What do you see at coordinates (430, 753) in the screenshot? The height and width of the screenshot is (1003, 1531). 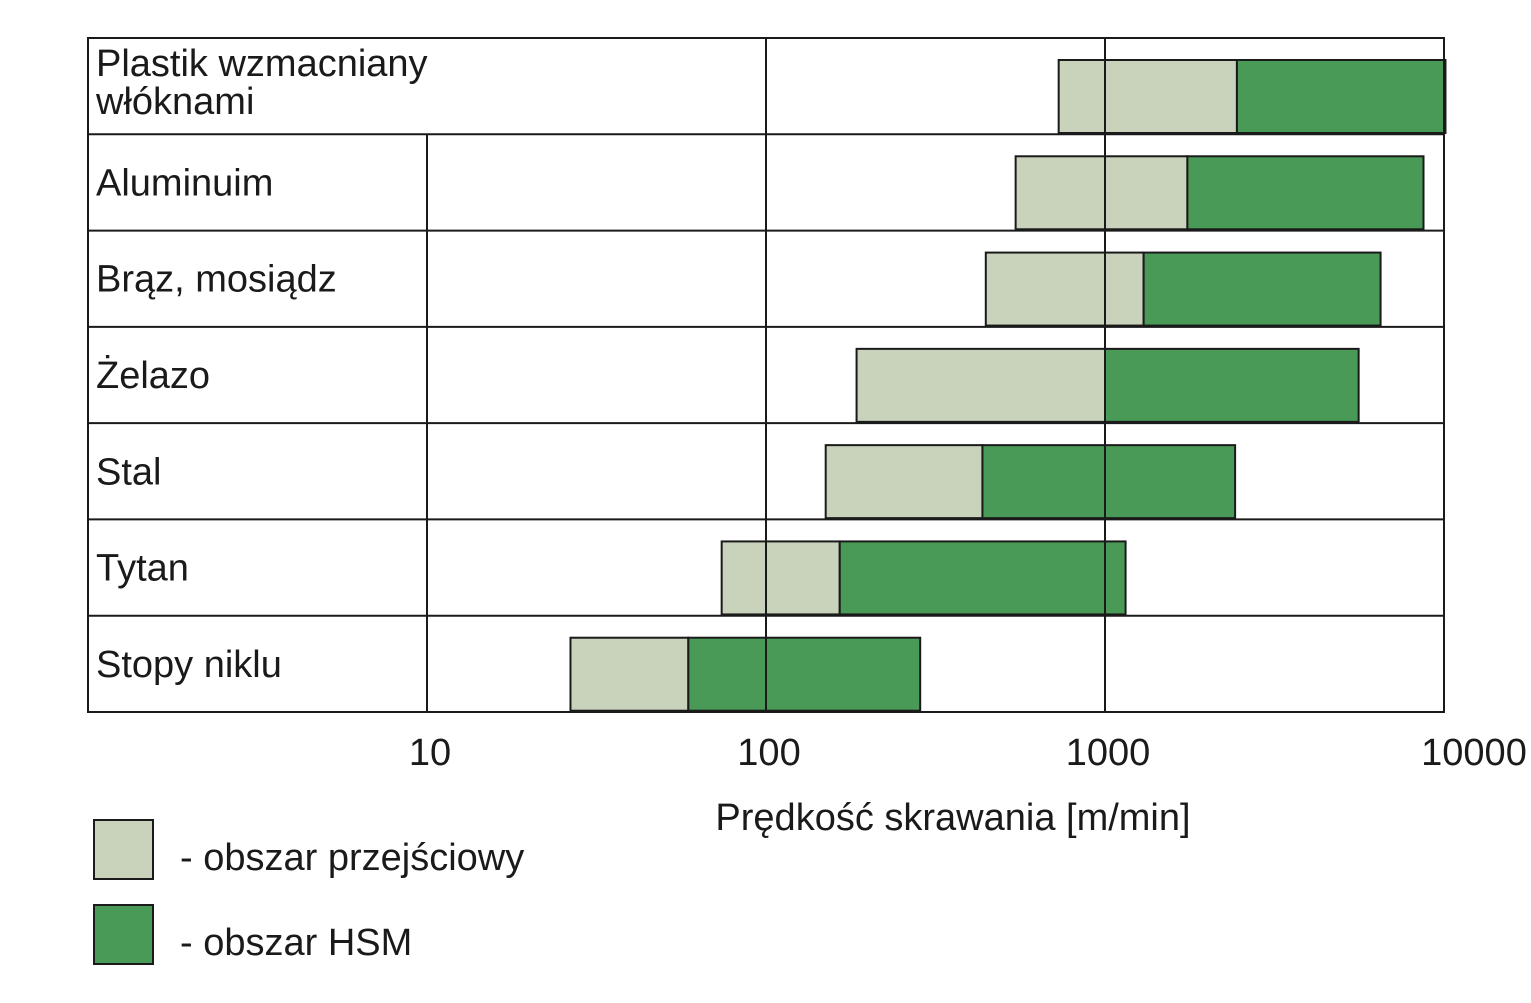 I see `x-tick-label: 10` at bounding box center [430, 753].